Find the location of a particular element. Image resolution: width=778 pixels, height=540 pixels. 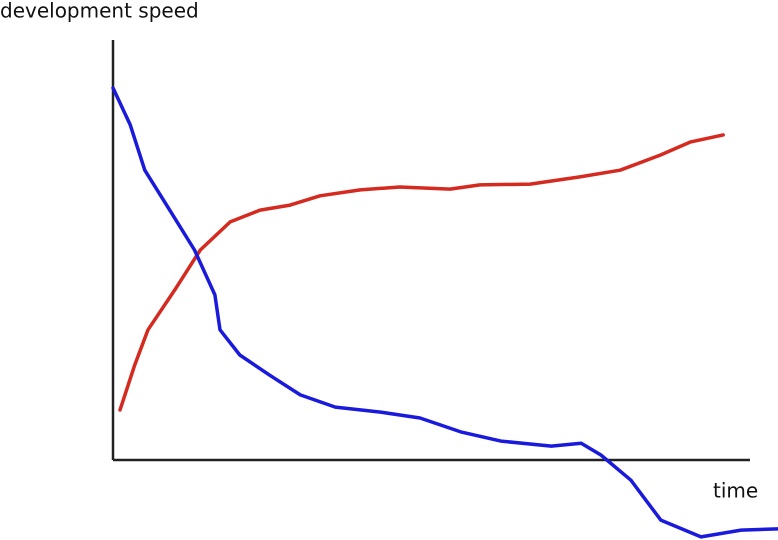

y-axis-label: development speed is located at coordinates (99, 11).